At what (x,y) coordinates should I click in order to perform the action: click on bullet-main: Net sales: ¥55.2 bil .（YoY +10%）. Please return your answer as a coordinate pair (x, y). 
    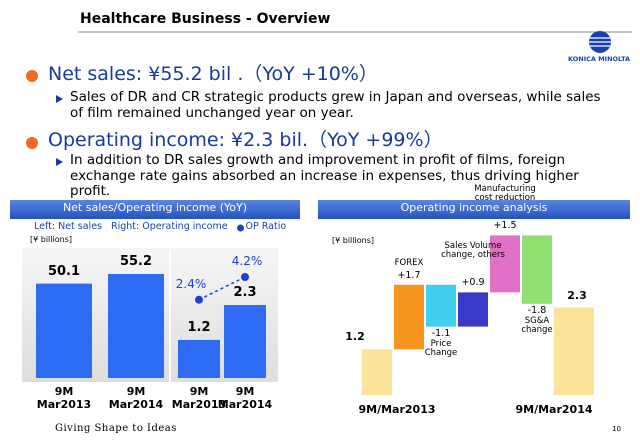
    Looking at the image, I should click on (213, 74).